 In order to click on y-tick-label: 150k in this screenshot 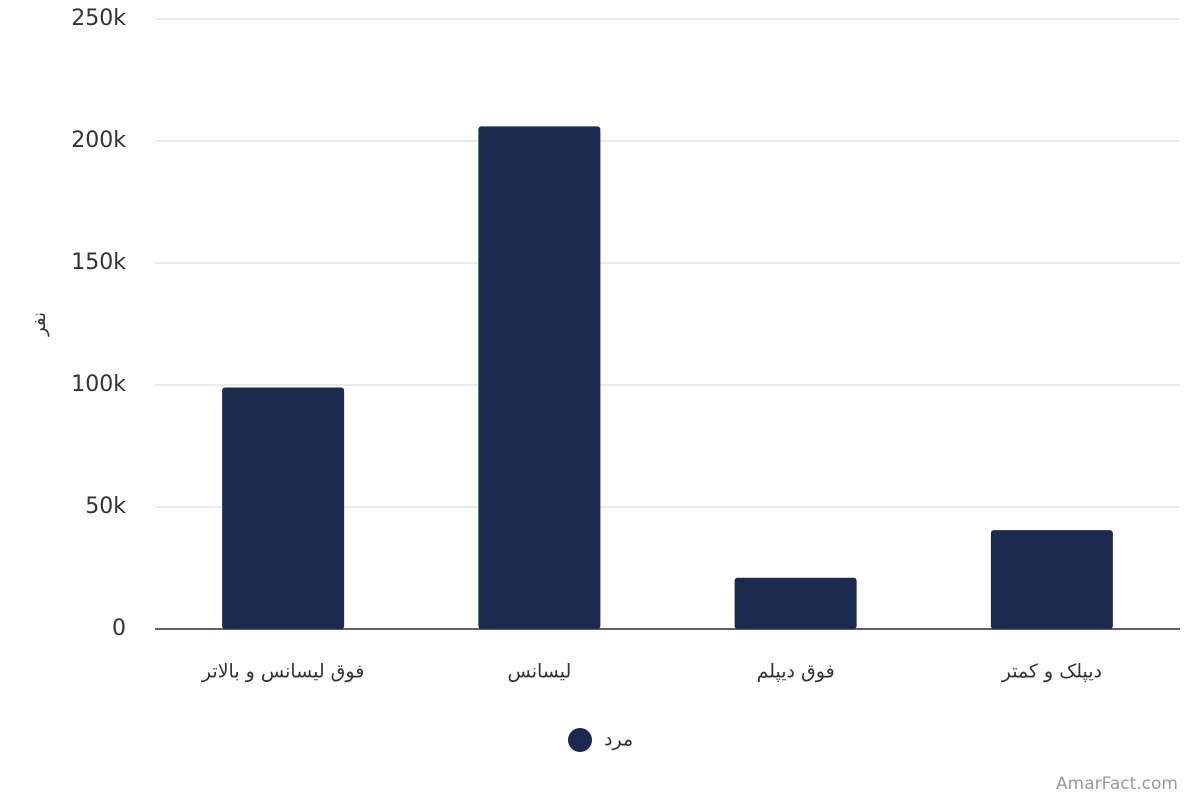, I will do `click(98, 262)`.